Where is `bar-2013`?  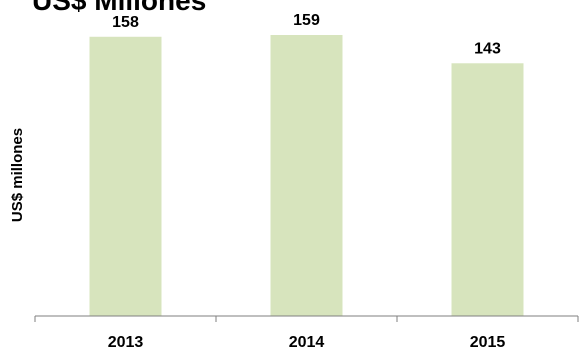 bar-2013 is located at coordinates (125, 176).